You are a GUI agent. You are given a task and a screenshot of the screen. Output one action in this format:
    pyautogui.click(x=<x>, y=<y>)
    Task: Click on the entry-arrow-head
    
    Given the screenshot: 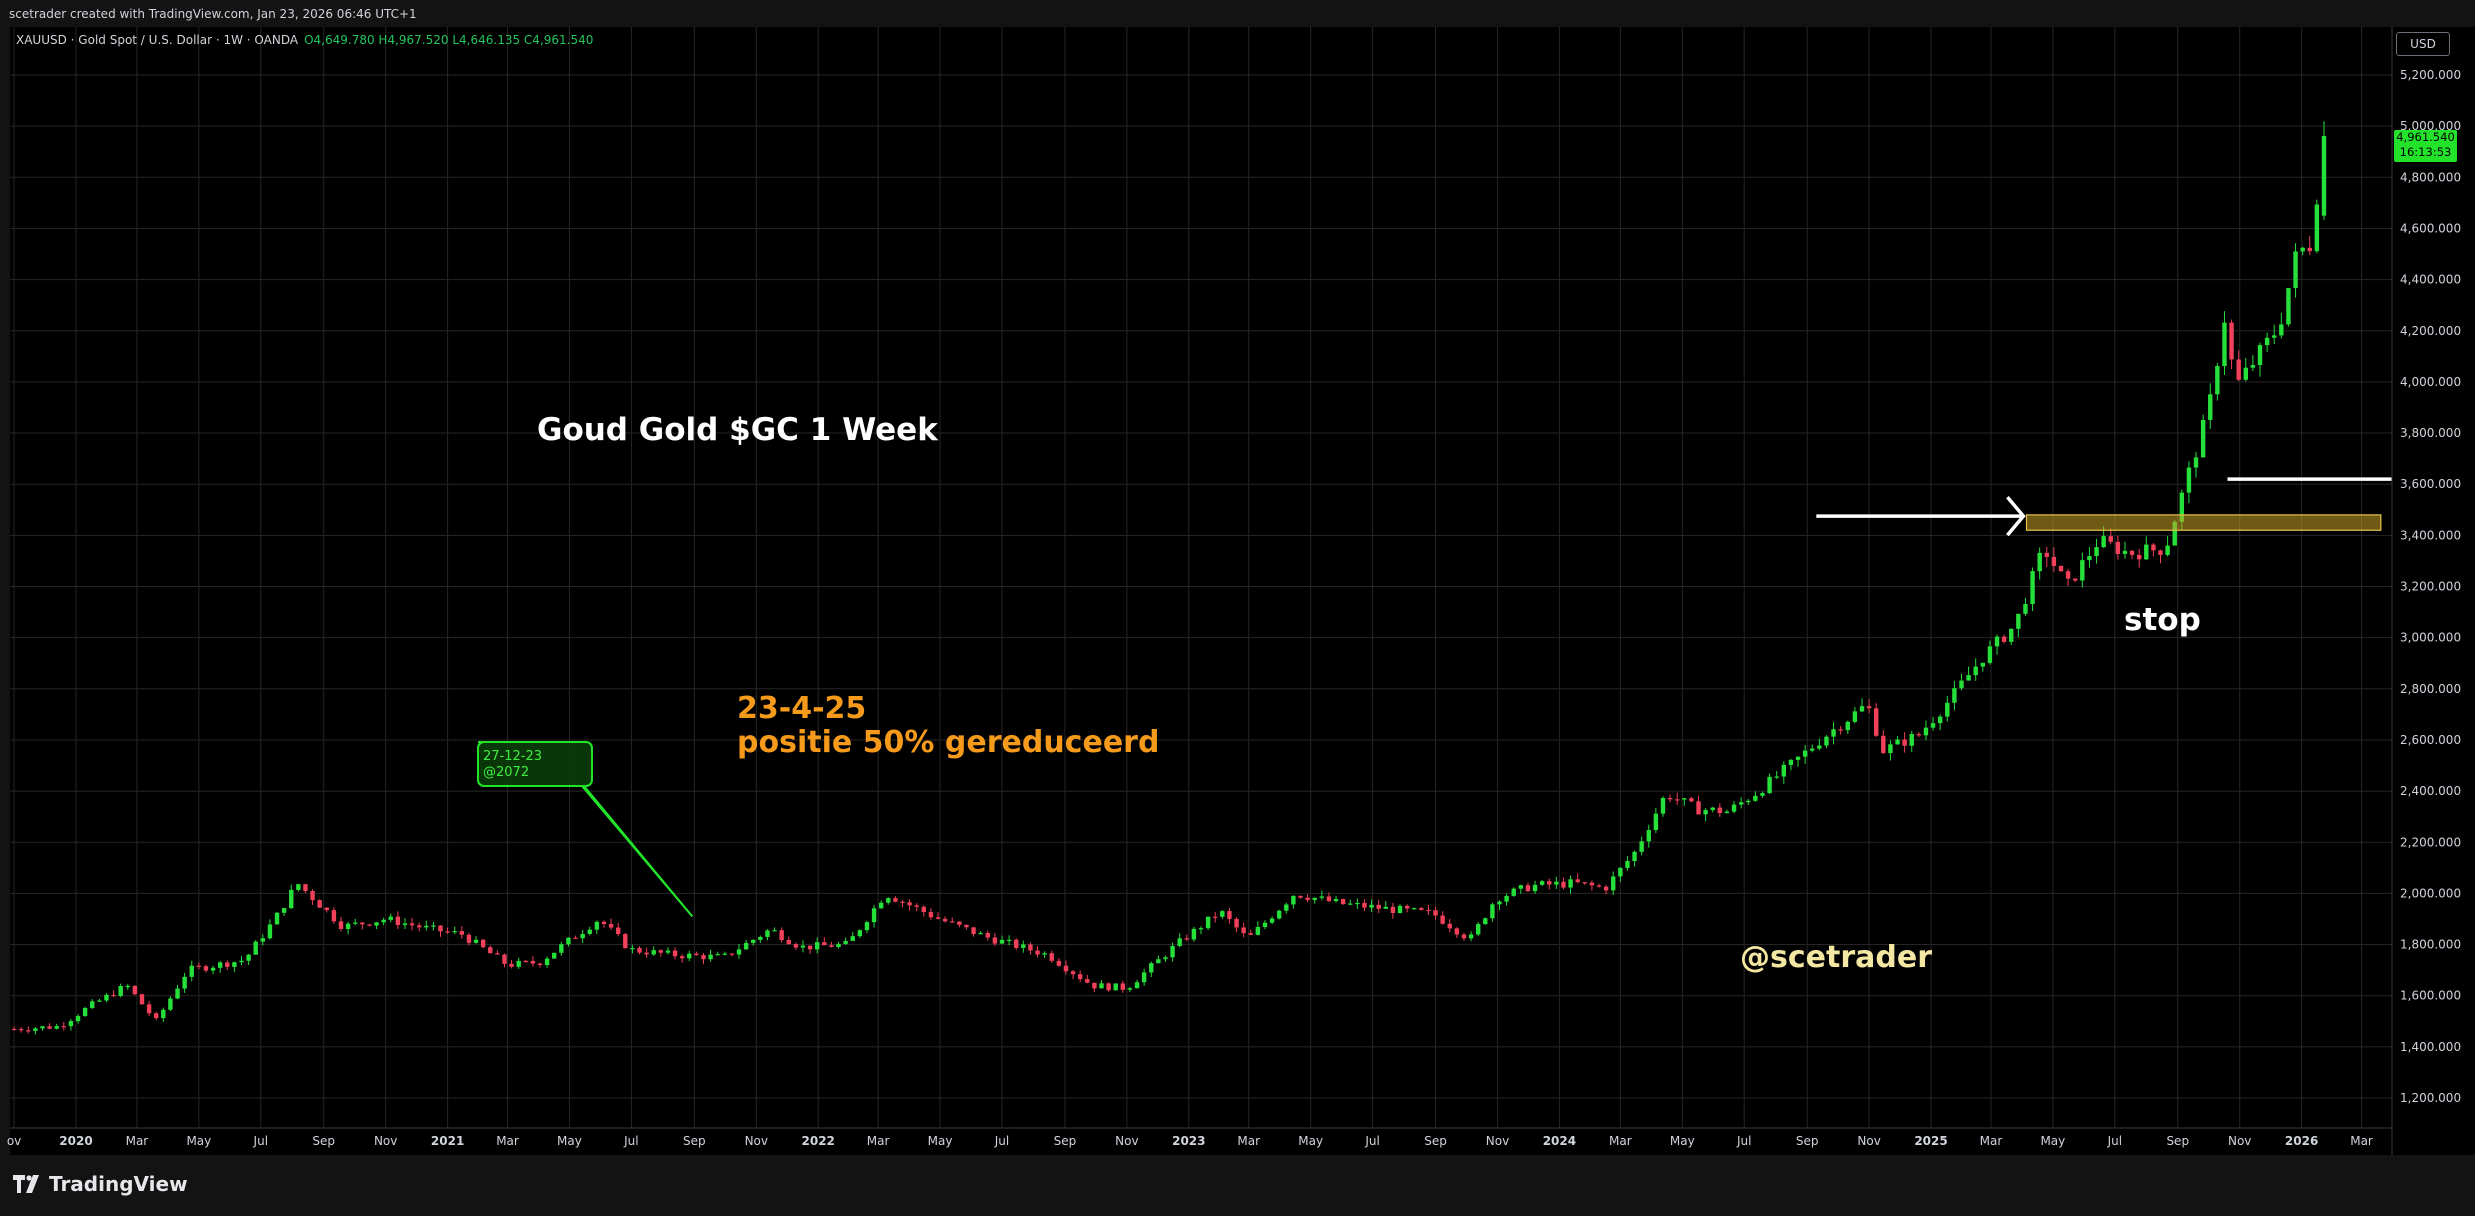 What is the action you would take?
    pyautogui.click(x=2016, y=516)
    